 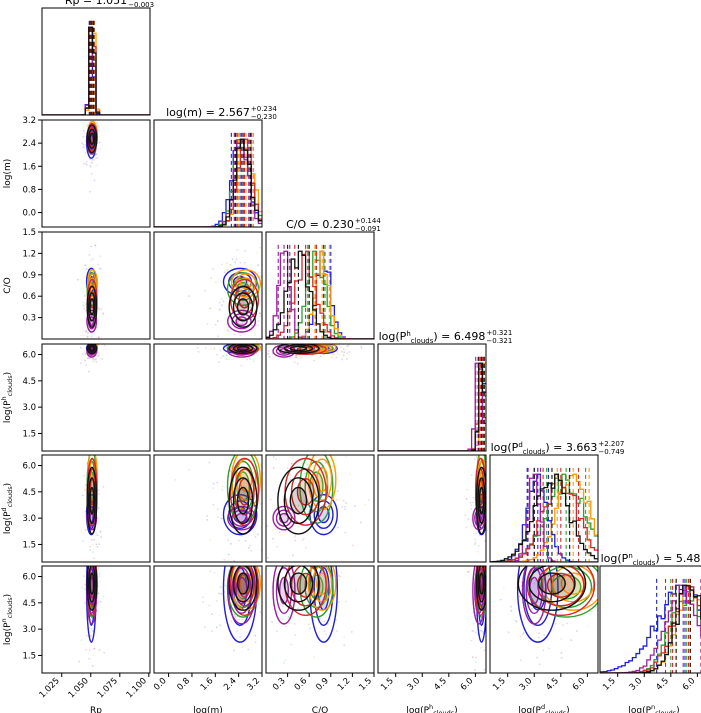 I want to click on x-tick-label: 1.100, so click(x=137, y=688).